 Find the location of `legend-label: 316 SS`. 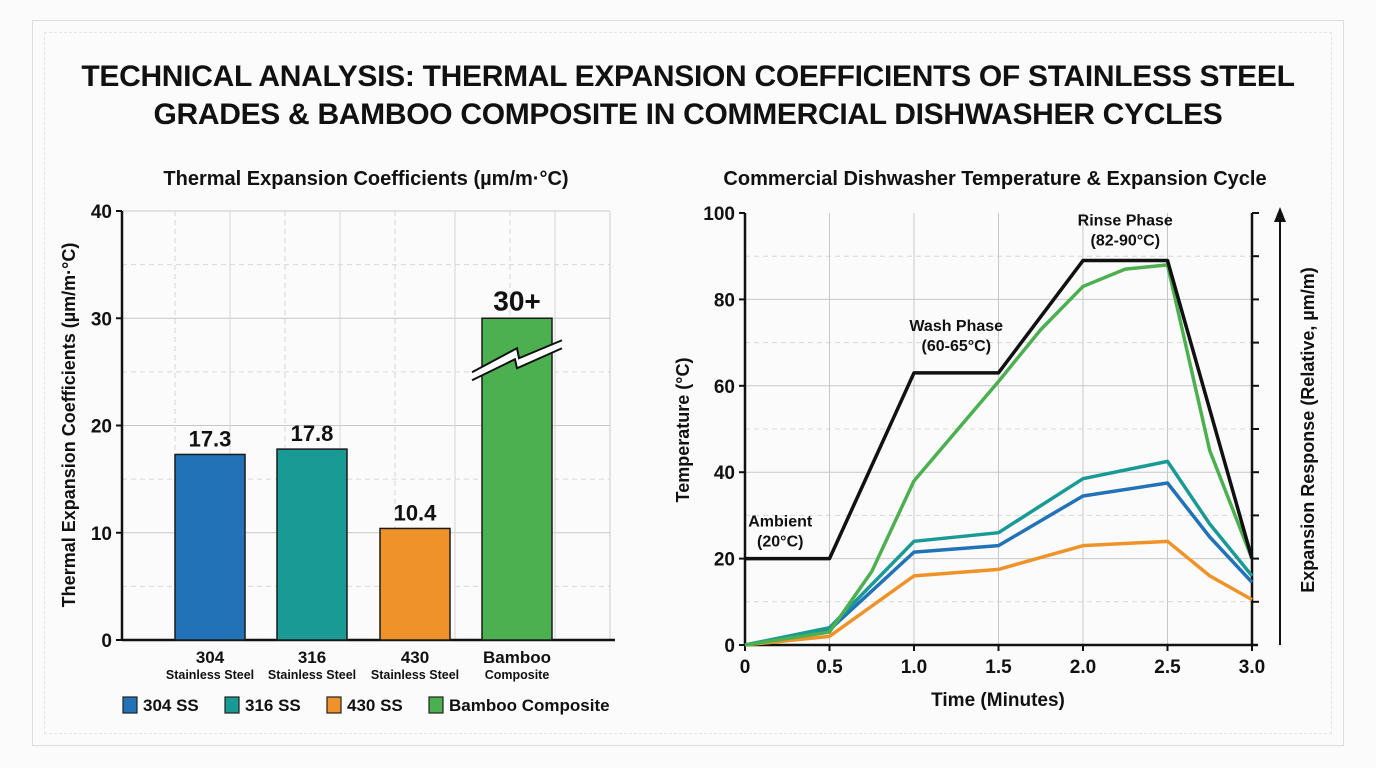

legend-label: 316 SS is located at coordinates (273, 705).